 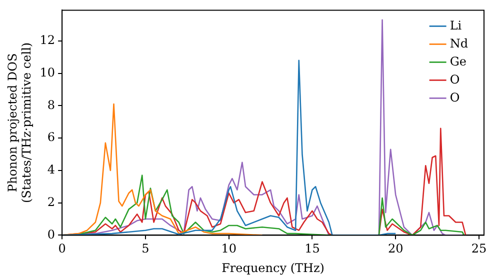 What do you see at coordinates (459, 43) in the screenshot?
I see `legend-label: Nd` at bounding box center [459, 43].